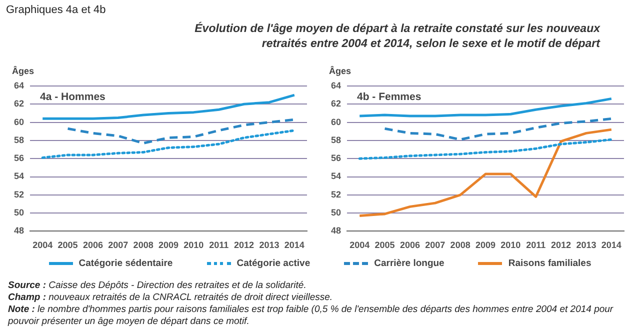 This screenshot has width=640, height=336. What do you see at coordinates (73, 97) in the screenshot?
I see `text: 4a - Hommes` at bounding box center [73, 97].